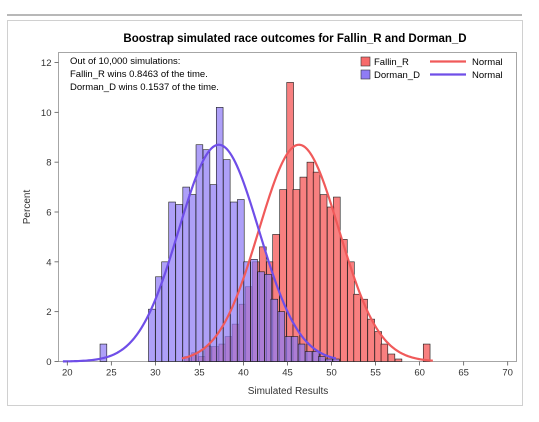 This screenshot has width=539, height=422. Describe the element at coordinates (288, 391) in the screenshot. I see `x-axis-label: Simulated Results` at that location.